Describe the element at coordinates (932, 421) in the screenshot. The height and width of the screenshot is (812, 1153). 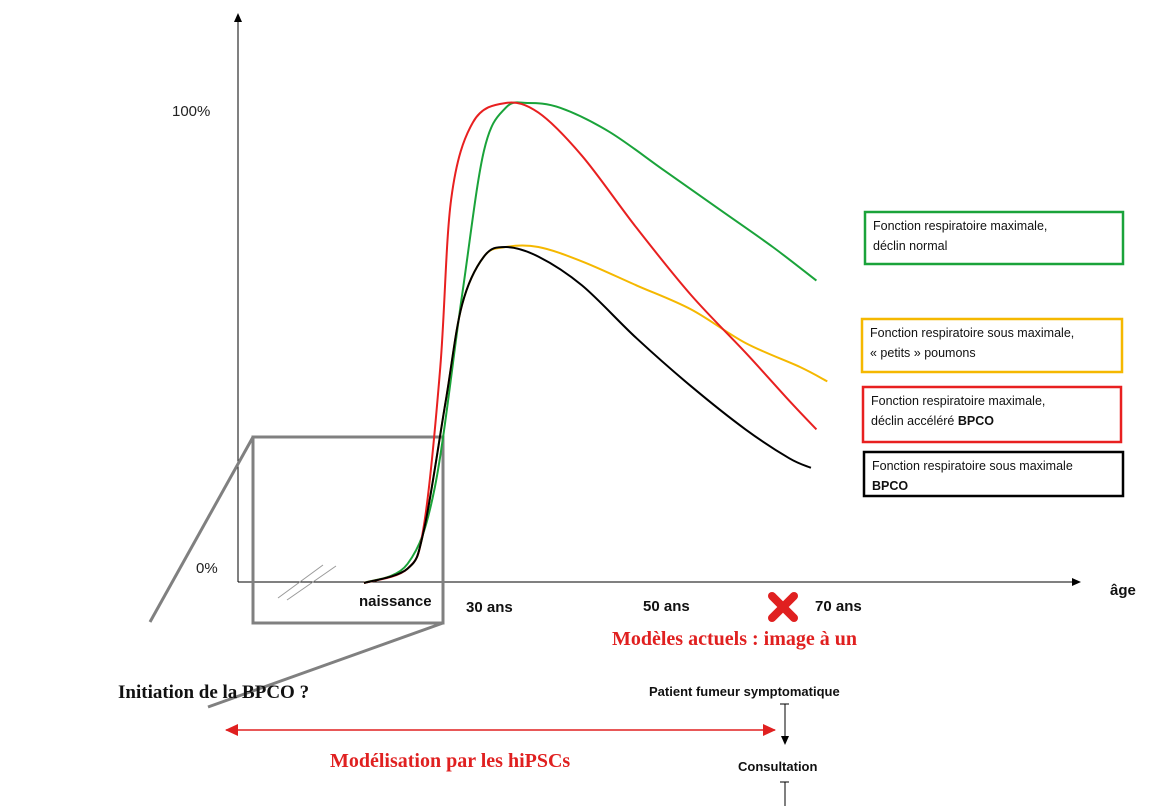
I see `legend-text: déclin accéléré BPCO` at that location.